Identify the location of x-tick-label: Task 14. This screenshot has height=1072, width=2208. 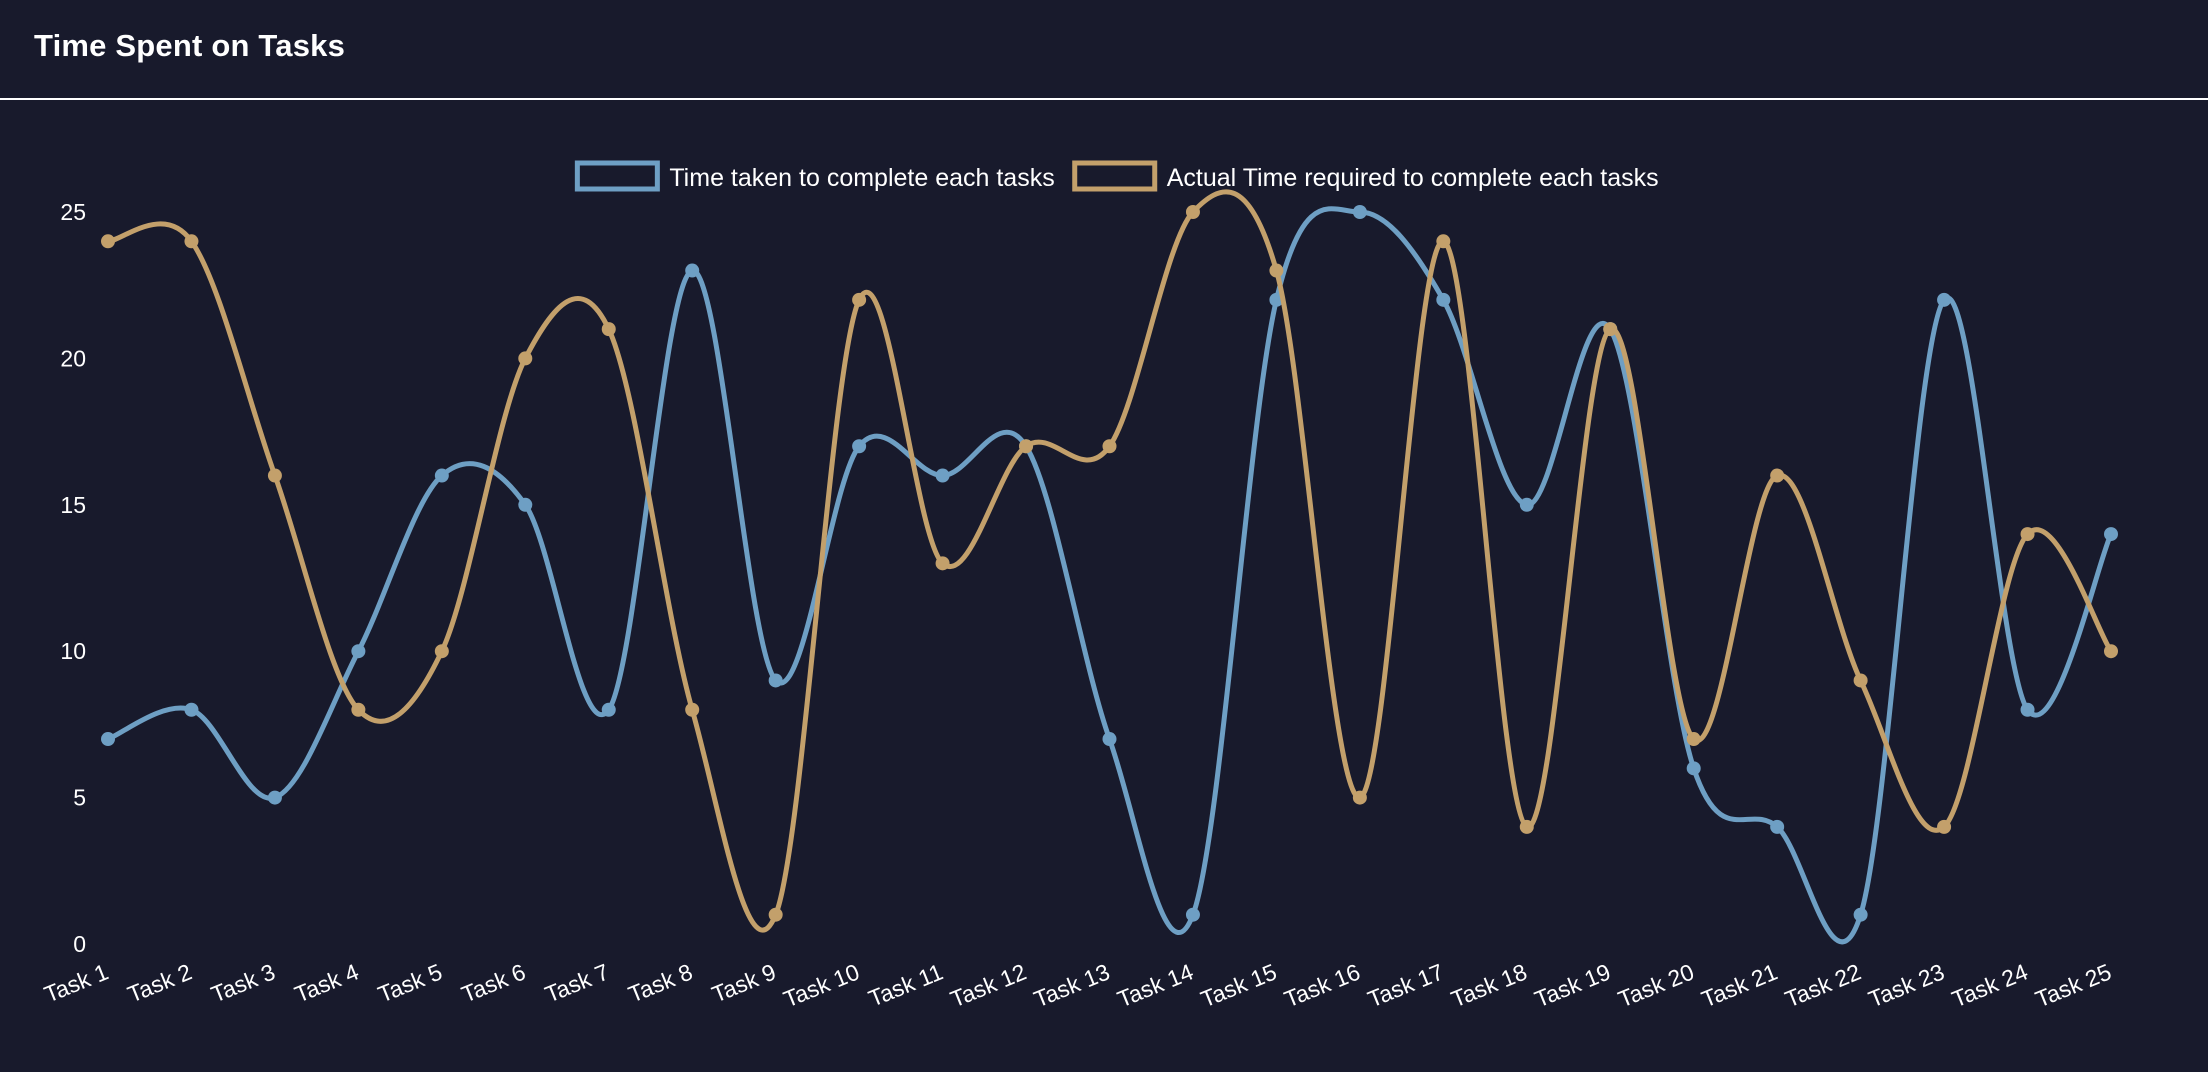
(1155, 985).